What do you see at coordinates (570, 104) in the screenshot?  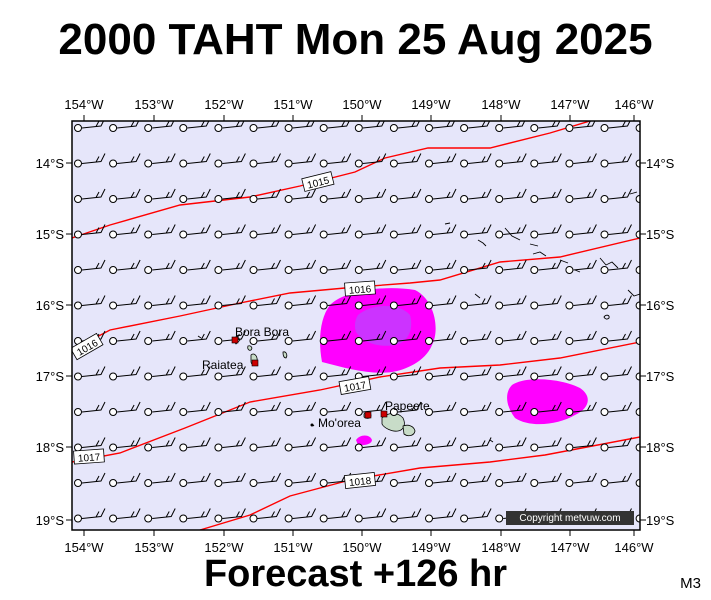 I see `lon-tick-top: 147°W` at bounding box center [570, 104].